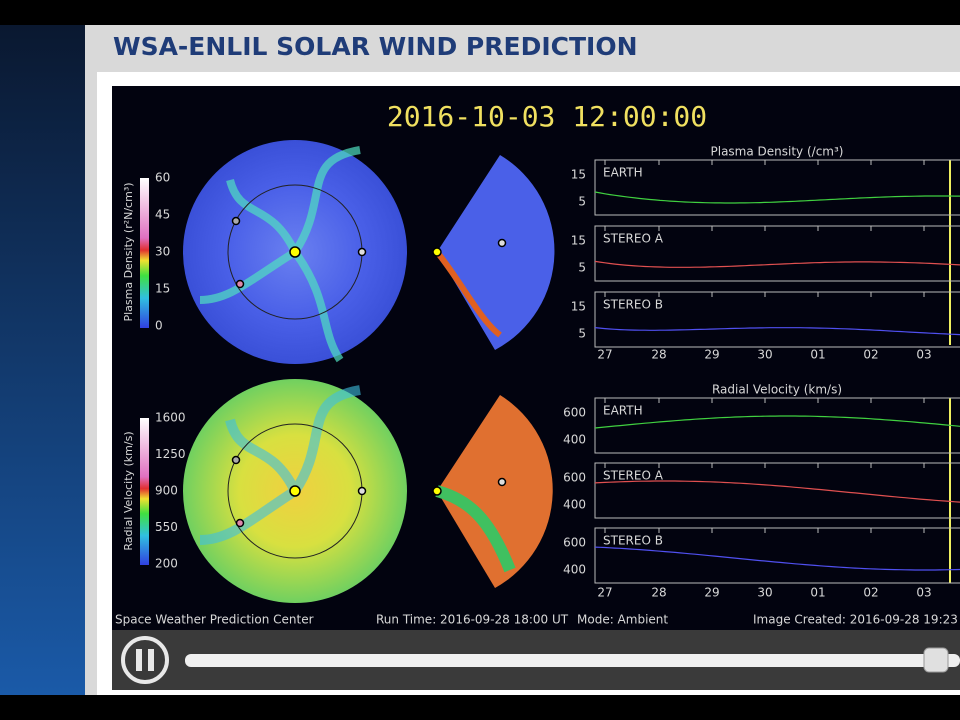 The height and width of the screenshot is (720, 960). I want to click on colorbar-tick: 0, so click(159, 326).